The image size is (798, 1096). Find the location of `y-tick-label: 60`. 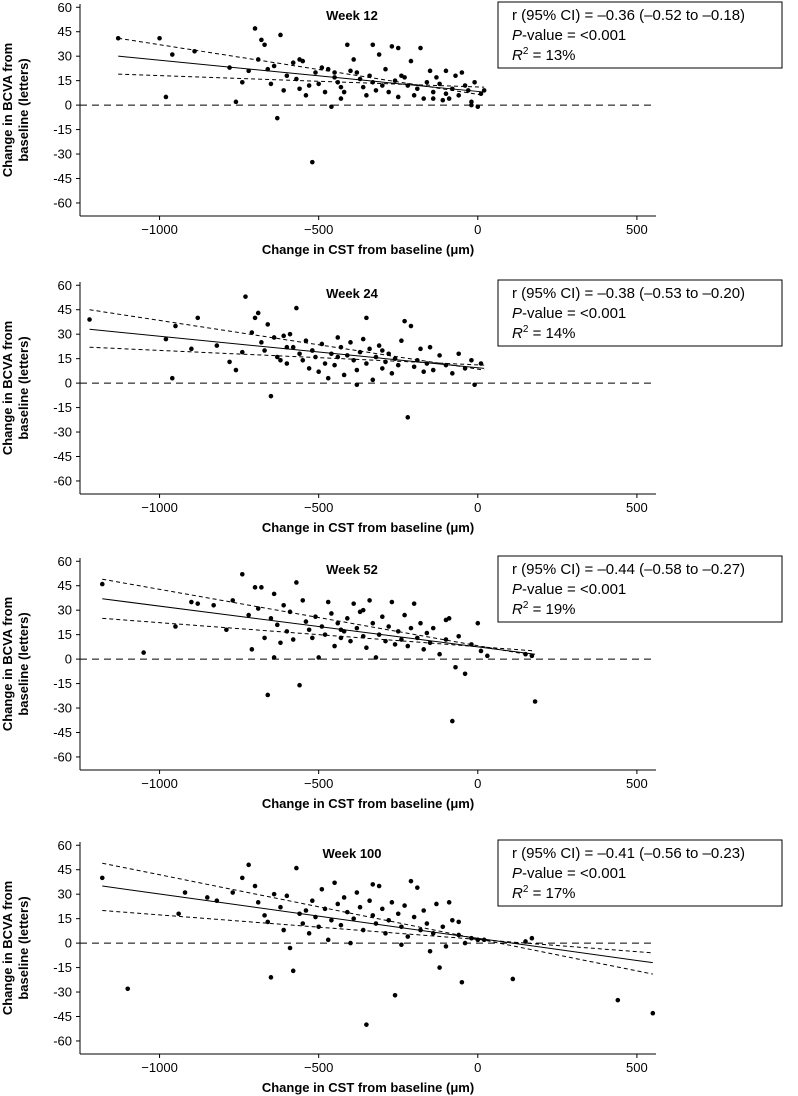

y-tick-label: 60 is located at coordinates (65, 285).